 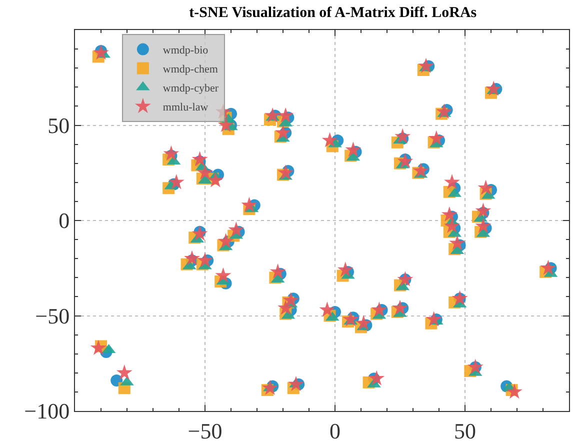 What do you see at coordinates (205, 431) in the screenshot?
I see `x-tick-label: −50` at bounding box center [205, 431].